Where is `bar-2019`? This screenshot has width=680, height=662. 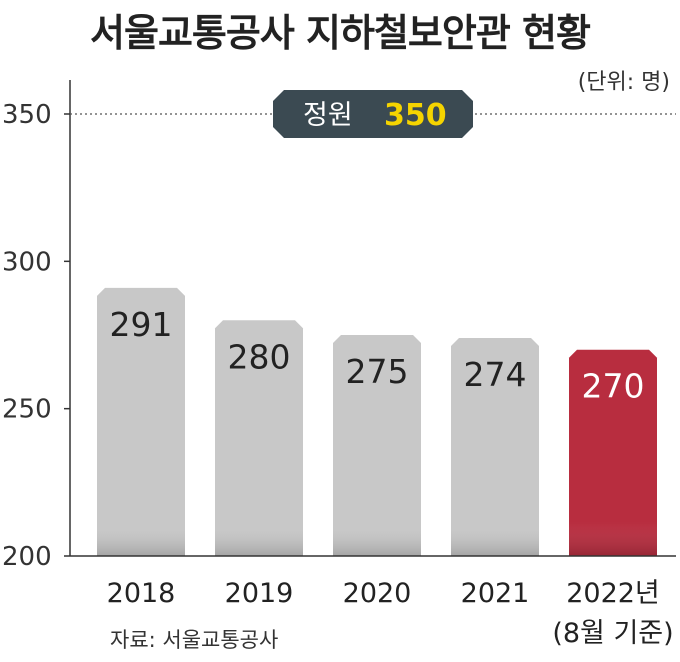
bar-2019 is located at coordinates (259, 438).